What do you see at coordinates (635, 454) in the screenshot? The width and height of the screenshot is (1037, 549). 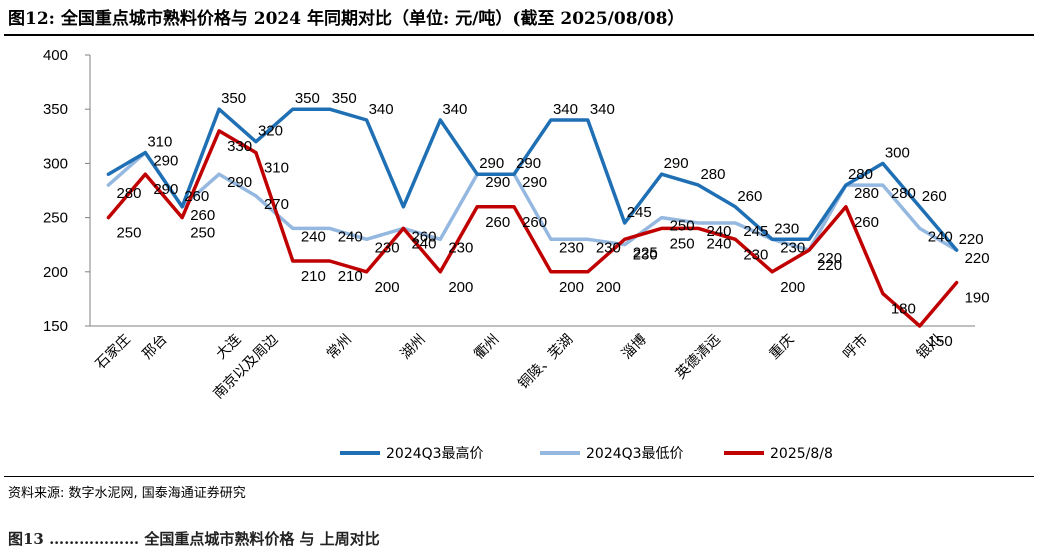 I see `legend-label: 2024Q3最低价` at bounding box center [635, 454].